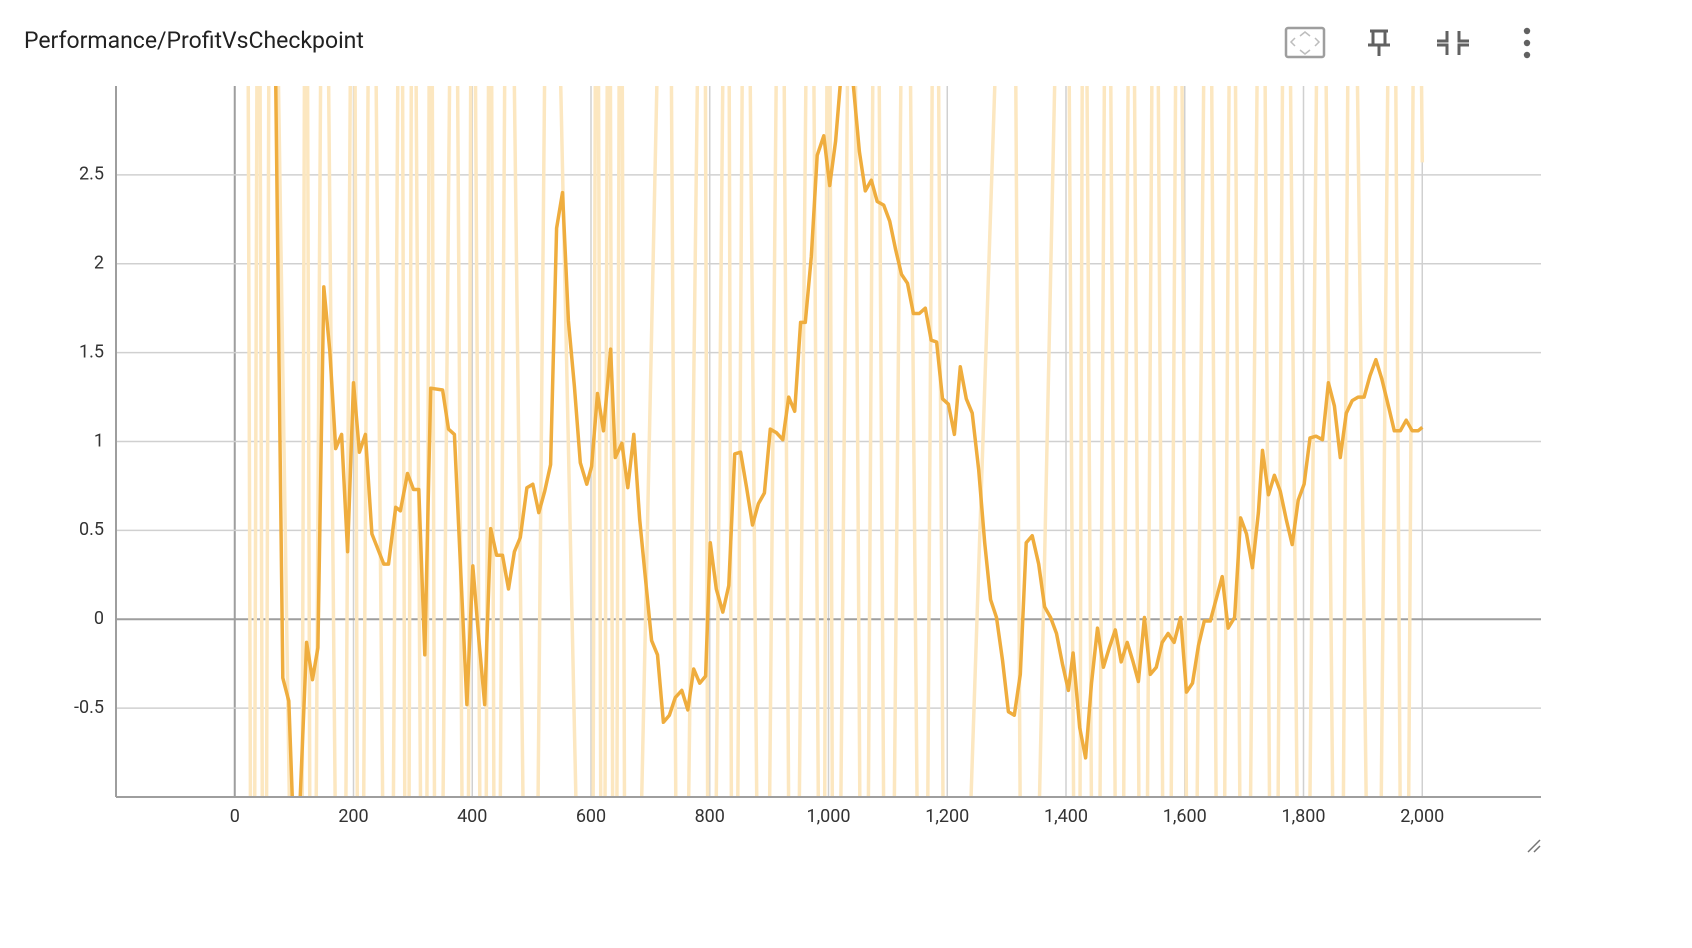 The height and width of the screenshot is (948, 1692). I want to click on more-button, so click(1527, 43).